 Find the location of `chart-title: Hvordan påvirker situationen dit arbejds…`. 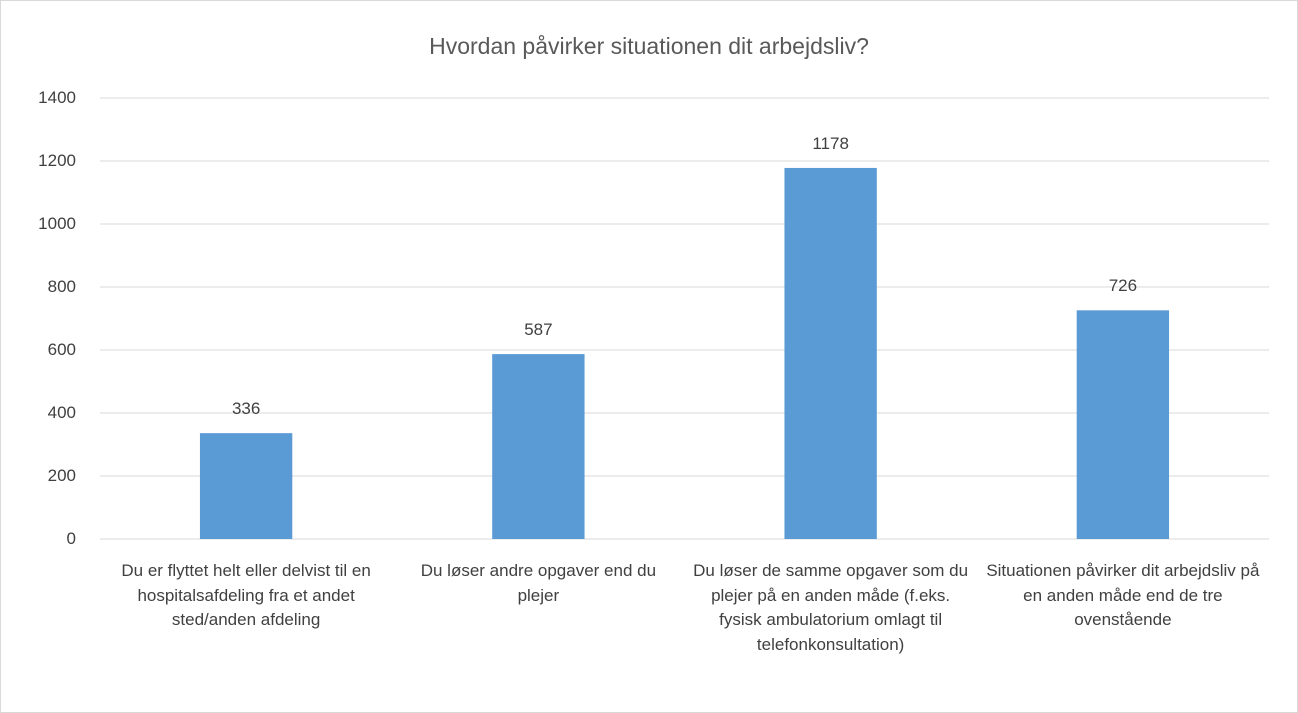

chart-title: Hvordan påvirker situationen dit arbejds… is located at coordinates (649, 46).